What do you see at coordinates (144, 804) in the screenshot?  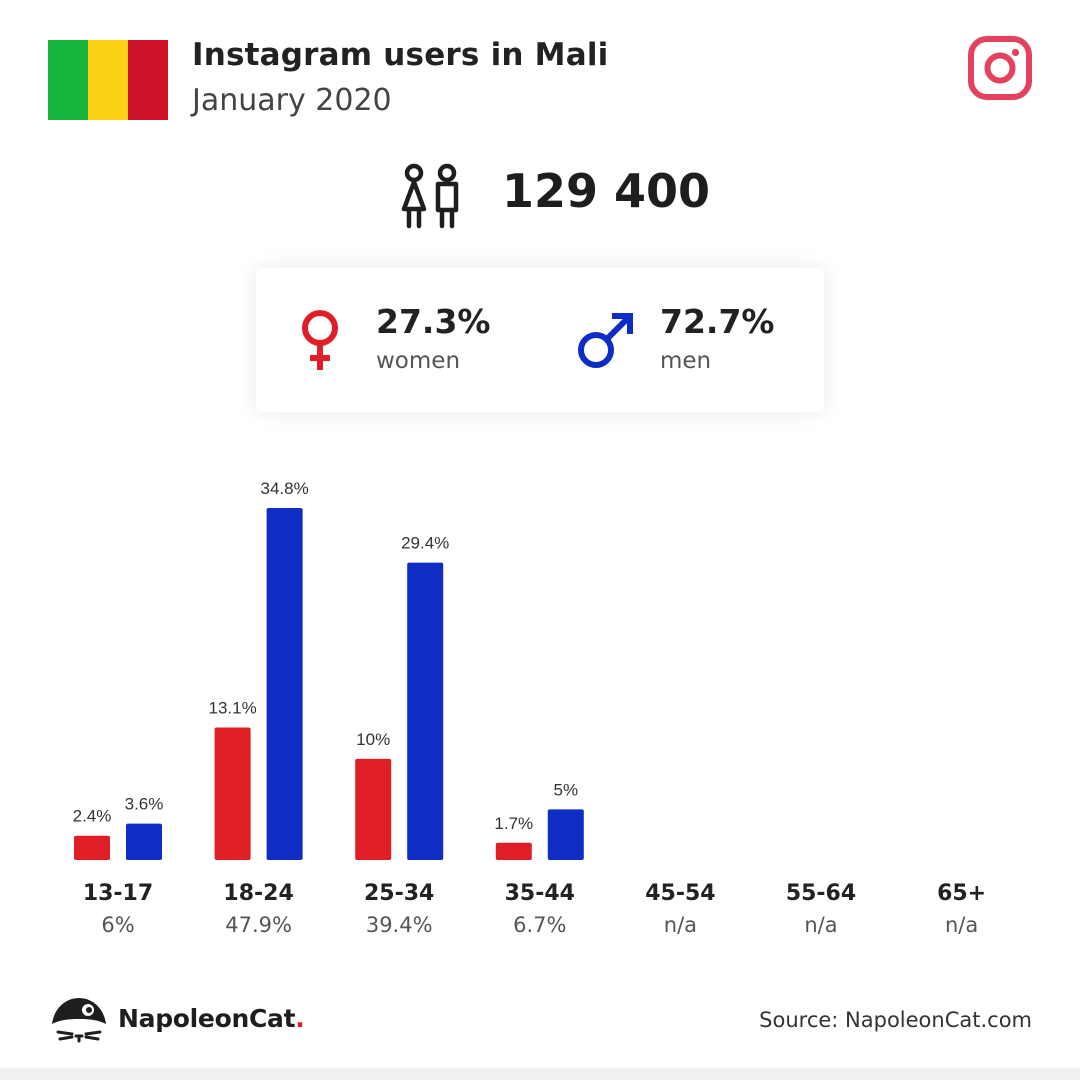 I see `bar-value-label: 3.6%` at bounding box center [144, 804].